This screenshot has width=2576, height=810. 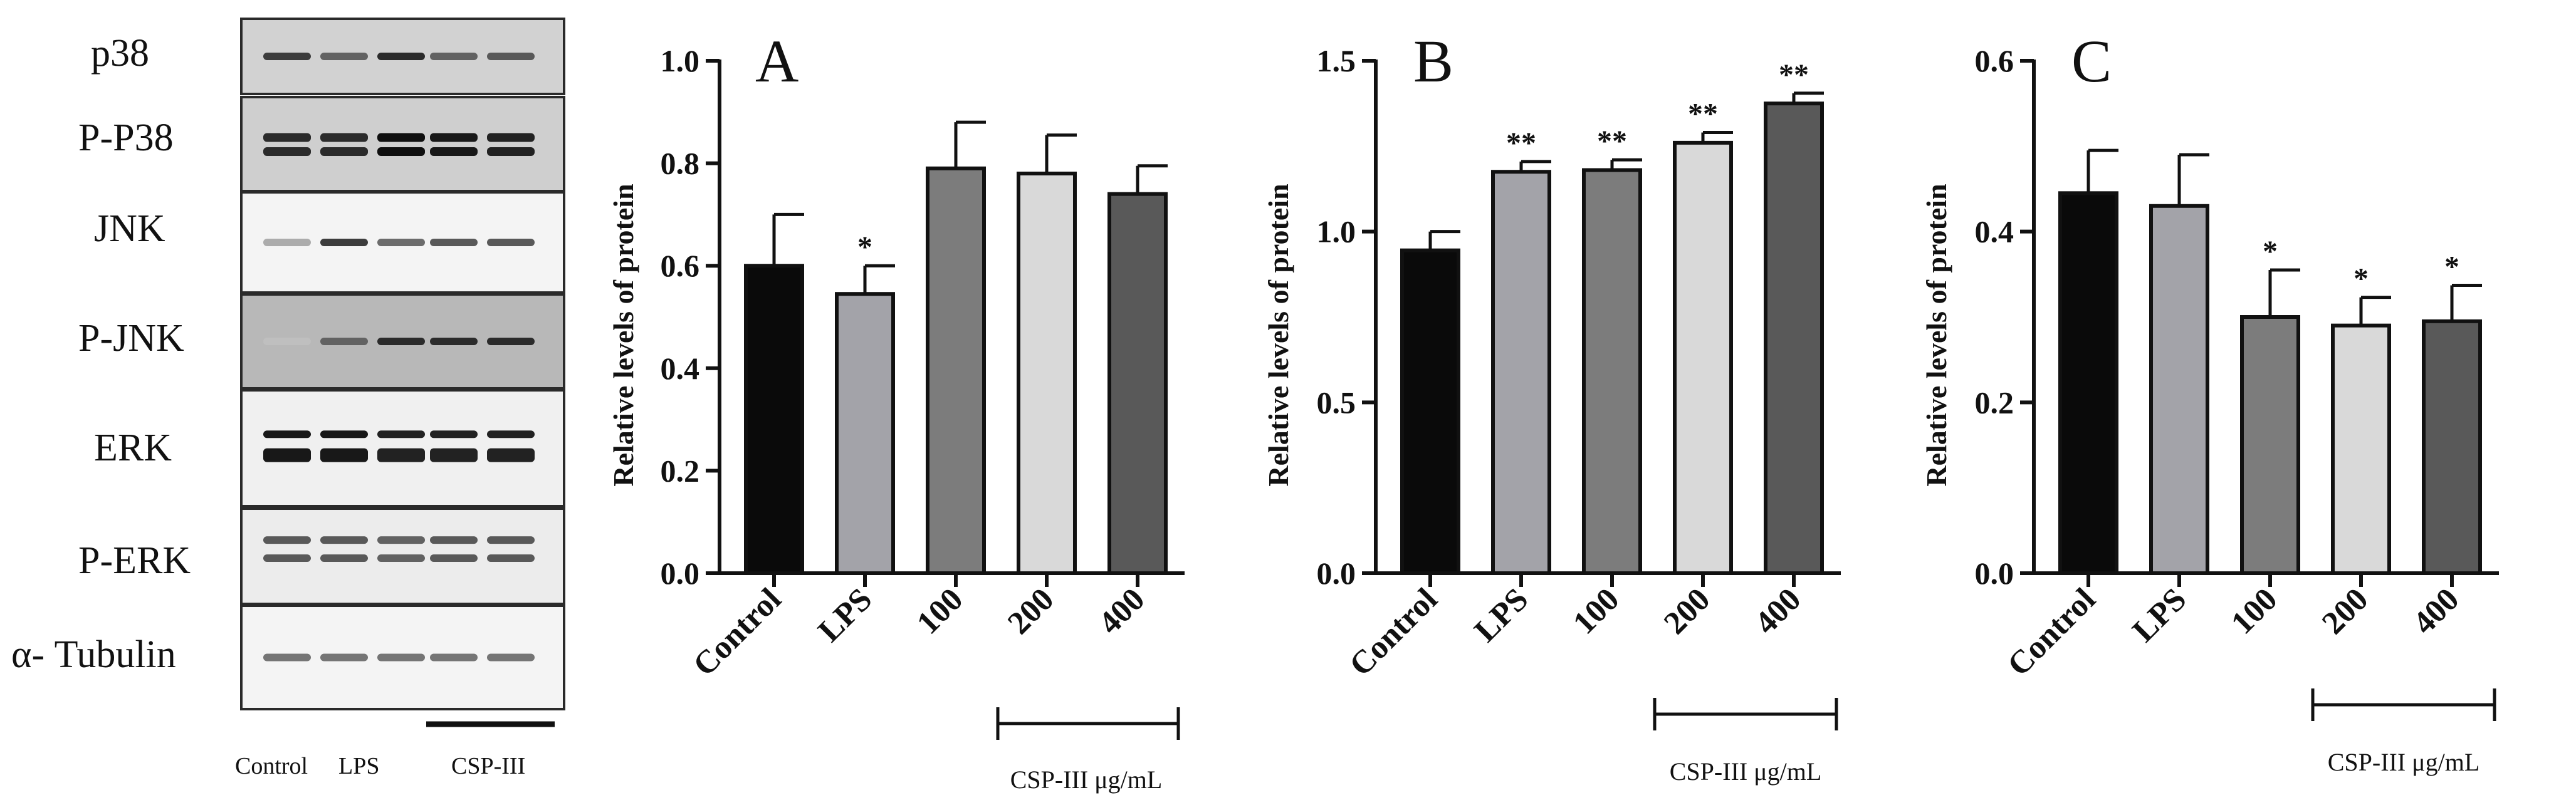 I want to click on blot-strips, so click(x=402, y=364).